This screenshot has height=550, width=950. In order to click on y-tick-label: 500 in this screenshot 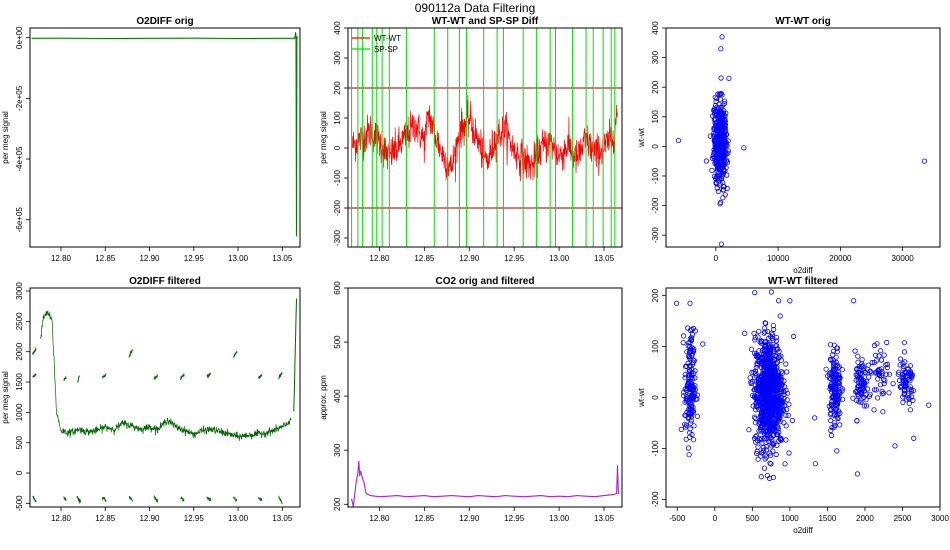, I will do `click(19, 442)`.